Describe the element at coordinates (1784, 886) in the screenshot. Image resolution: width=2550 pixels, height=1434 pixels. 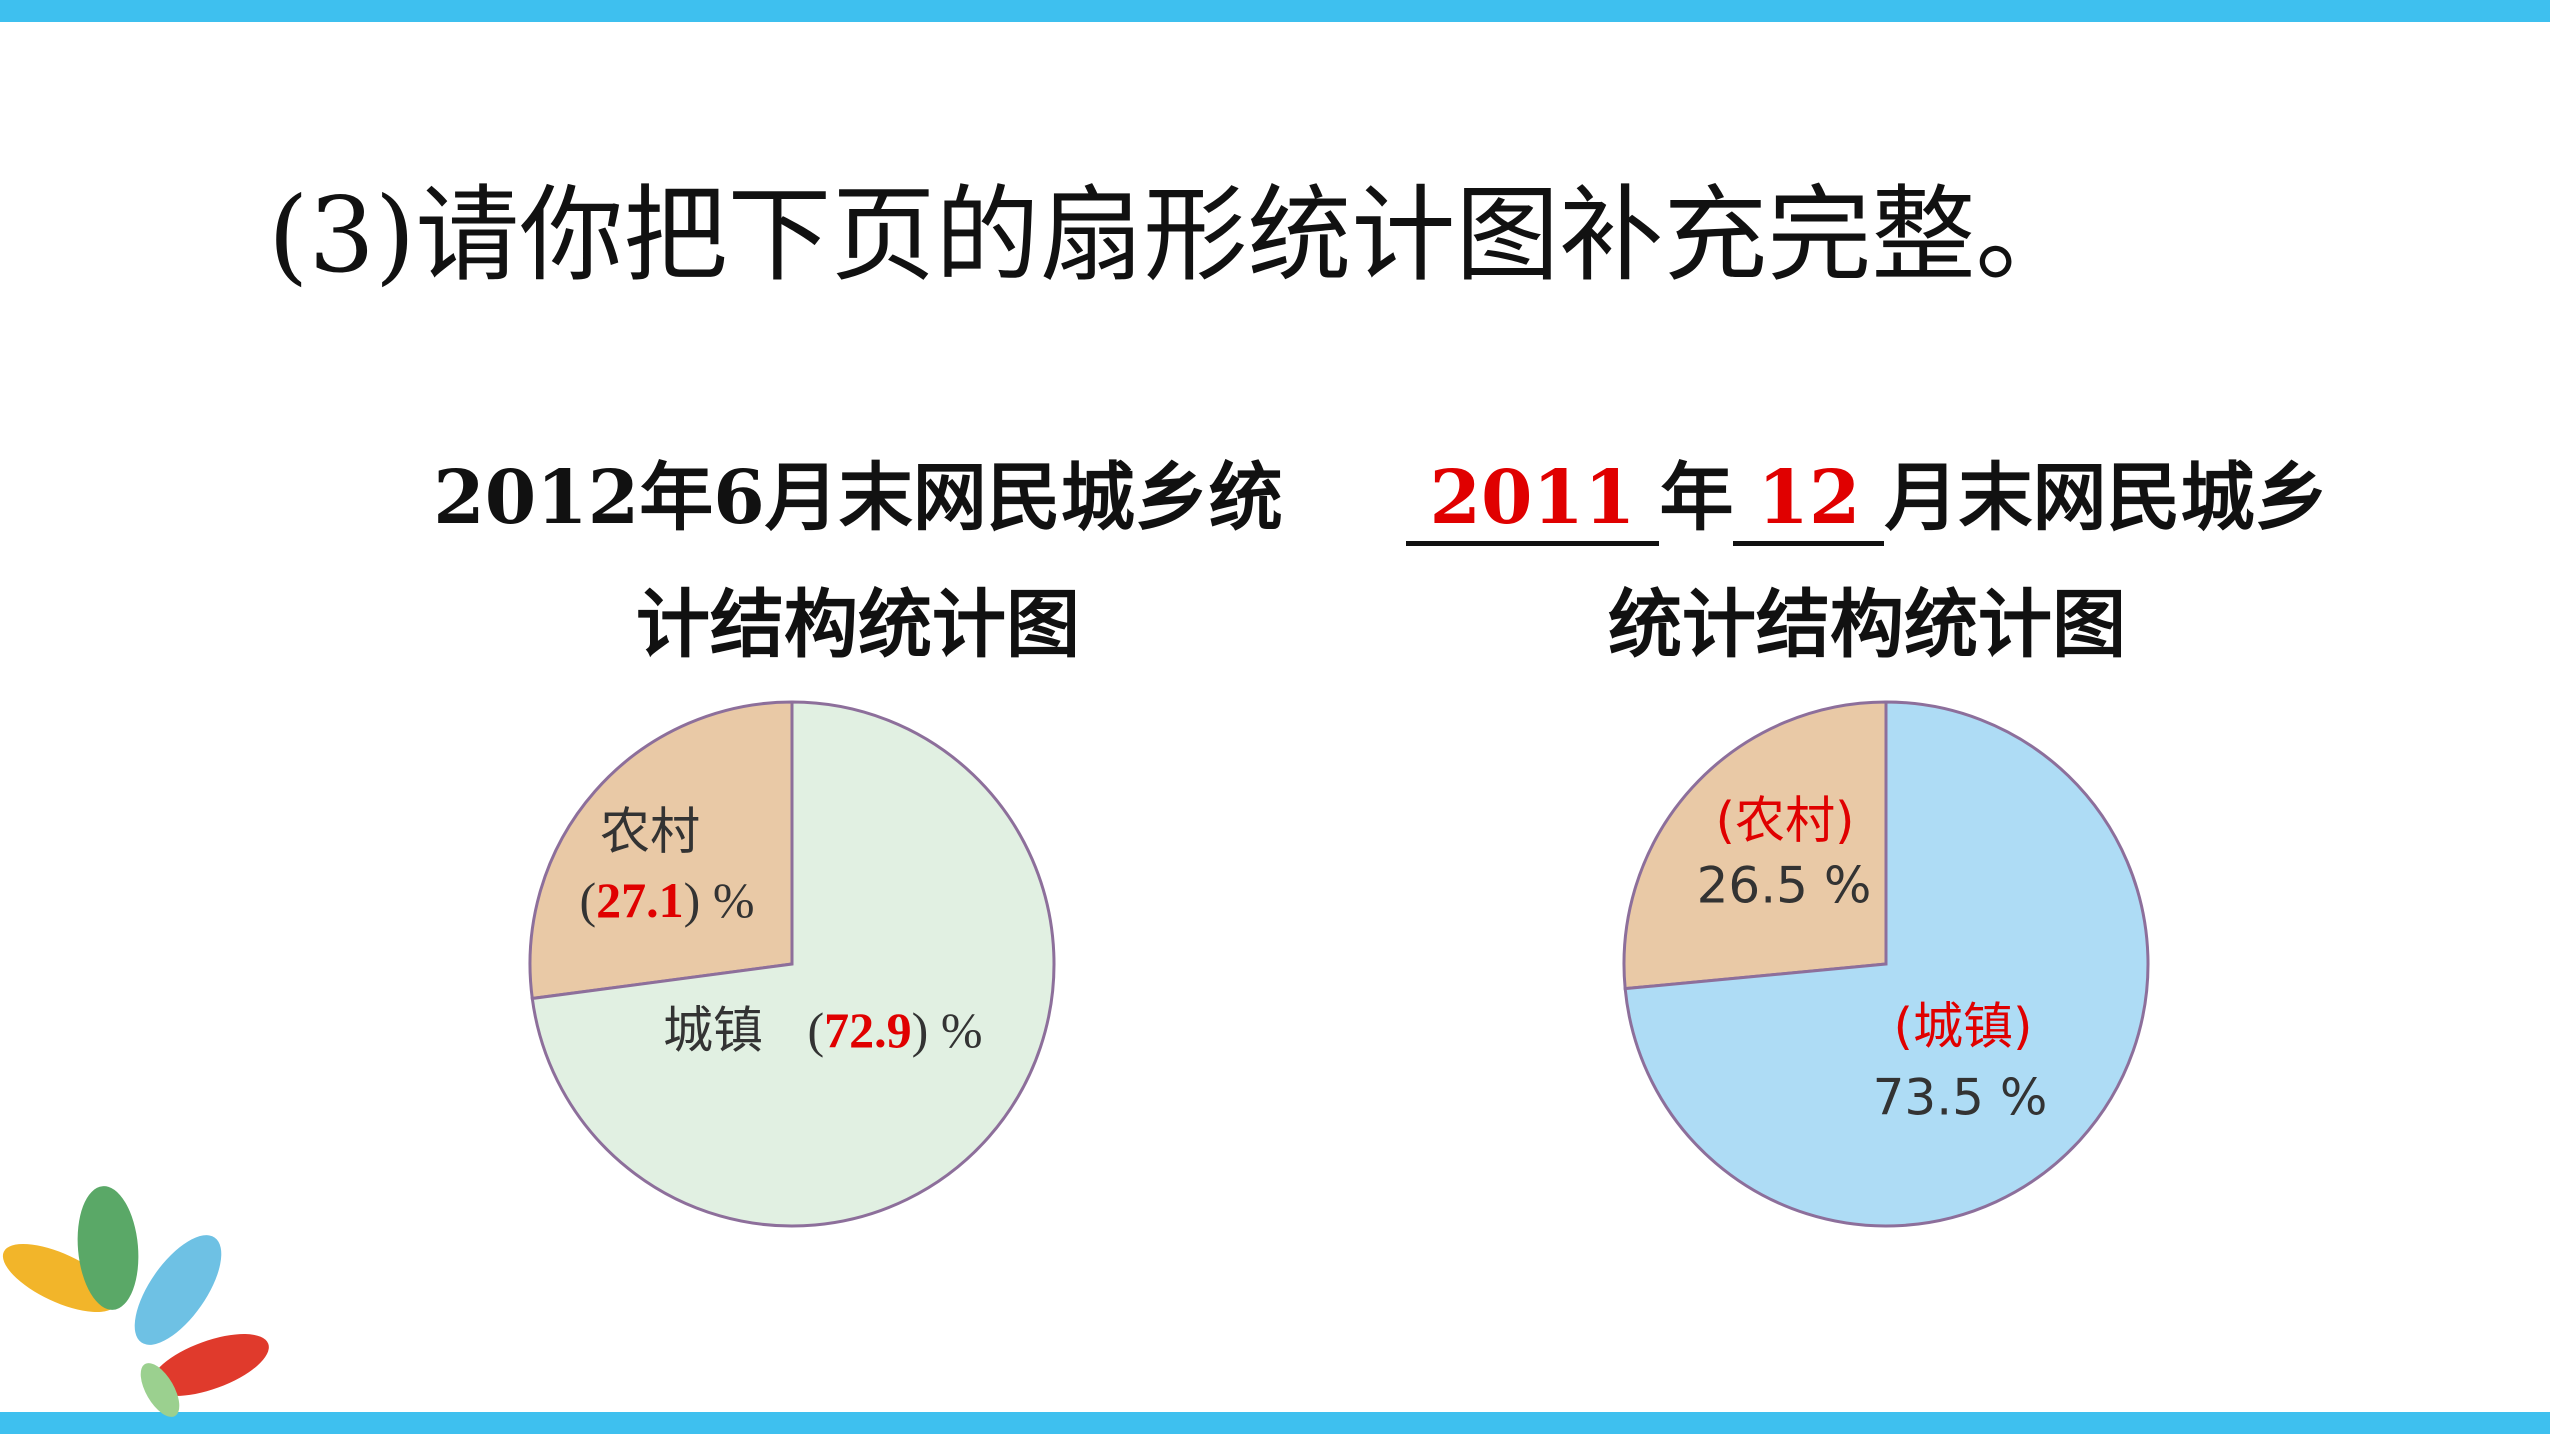
I see `value-label: 26.5 %` at that location.